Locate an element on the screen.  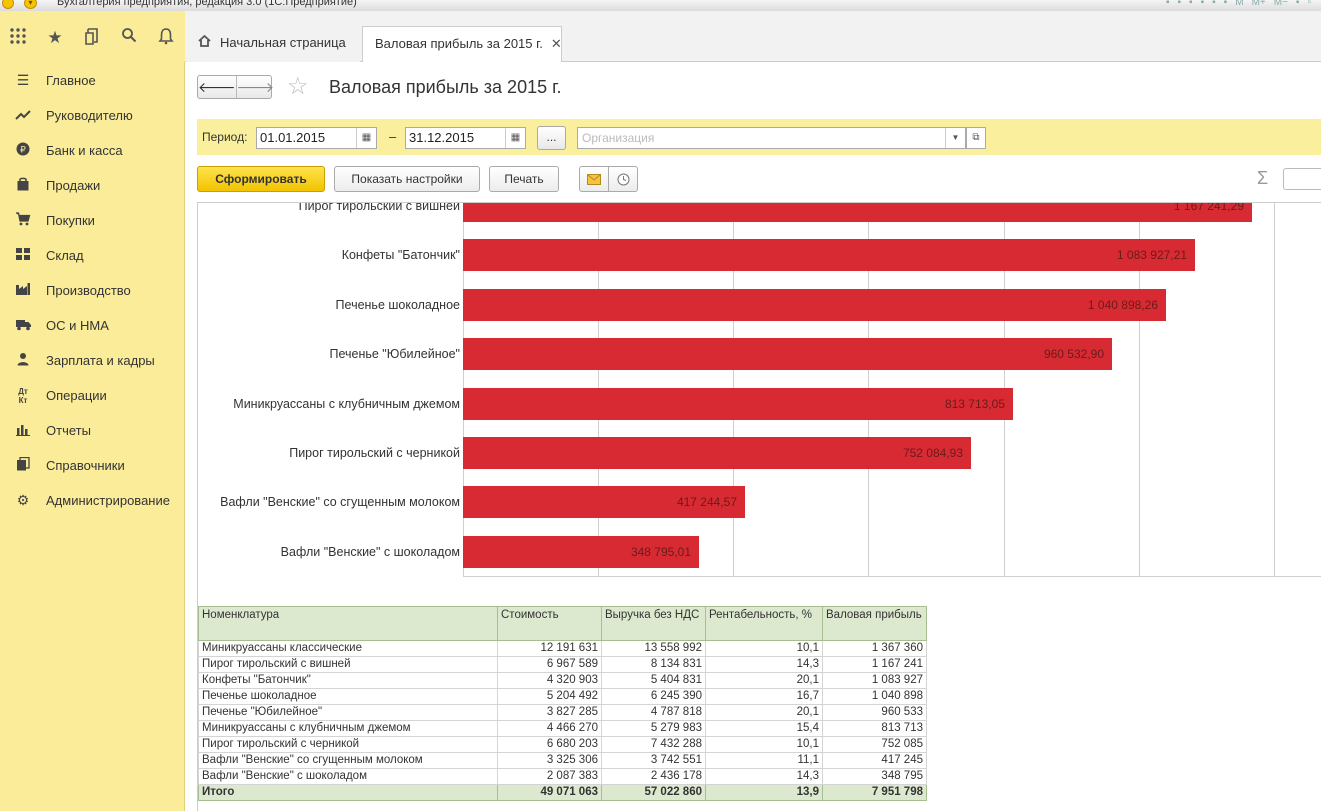
table-cell: 10,1 is located at coordinates (764, 744).